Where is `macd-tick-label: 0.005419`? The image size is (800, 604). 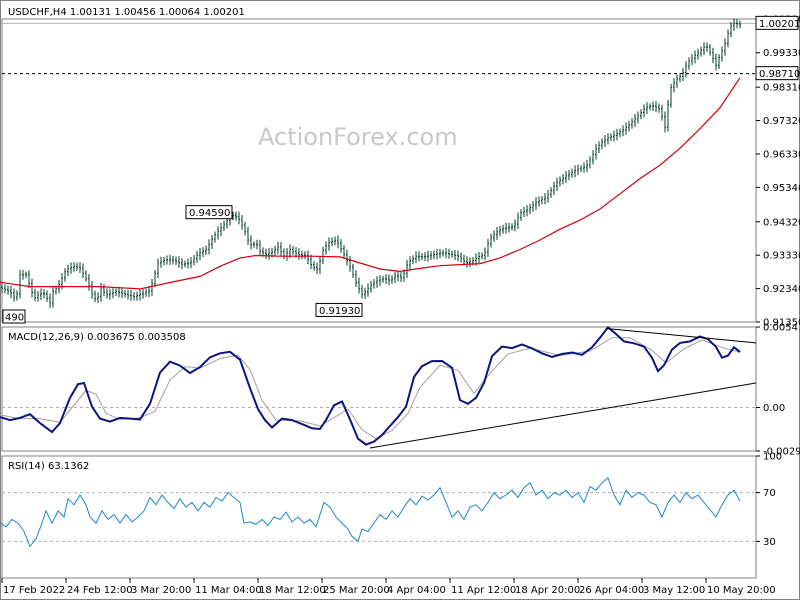
macd-tick-label: 0.005419 is located at coordinates (781, 328).